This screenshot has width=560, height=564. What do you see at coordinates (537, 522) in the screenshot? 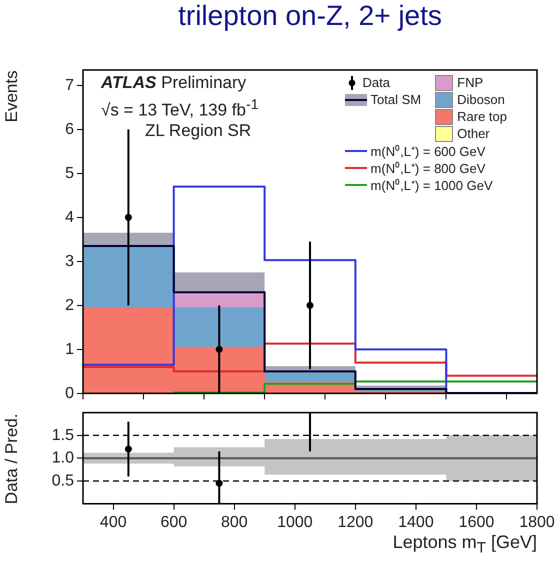
I see `x-tick-label: 1800` at bounding box center [537, 522].